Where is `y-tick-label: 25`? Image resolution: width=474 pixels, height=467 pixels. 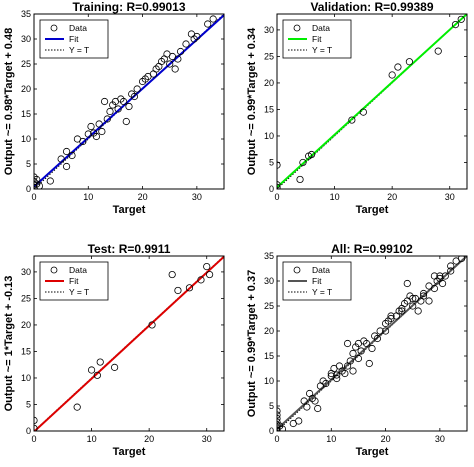
y-tick-label: 25 is located at coordinates (269, 56).